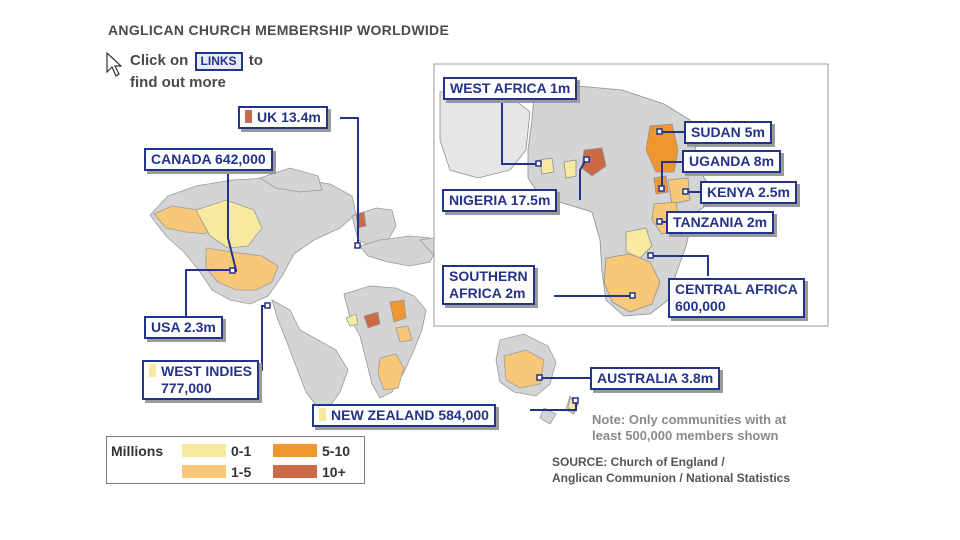 The image size is (960, 540). Describe the element at coordinates (241, 472) in the screenshot. I see `legend-label-1-5: 1-5` at that location.